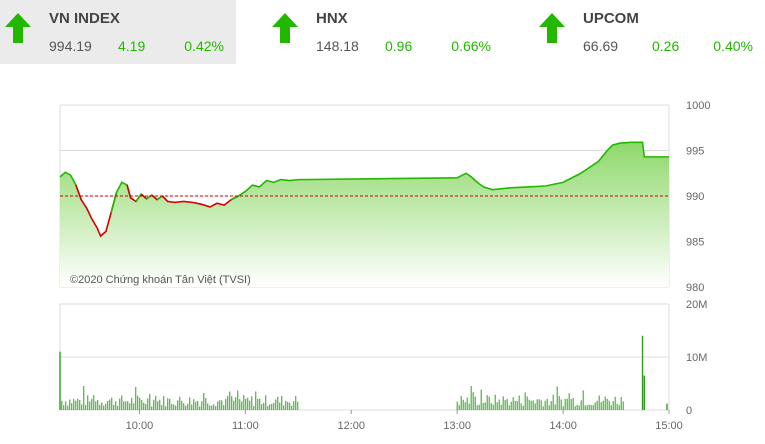 This screenshot has width=765, height=444. I want to click on index-value: 994.19, so click(70, 46).